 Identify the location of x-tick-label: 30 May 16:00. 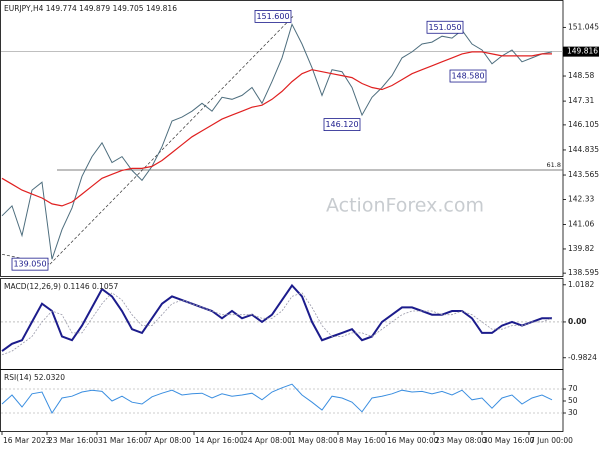
(509, 440).